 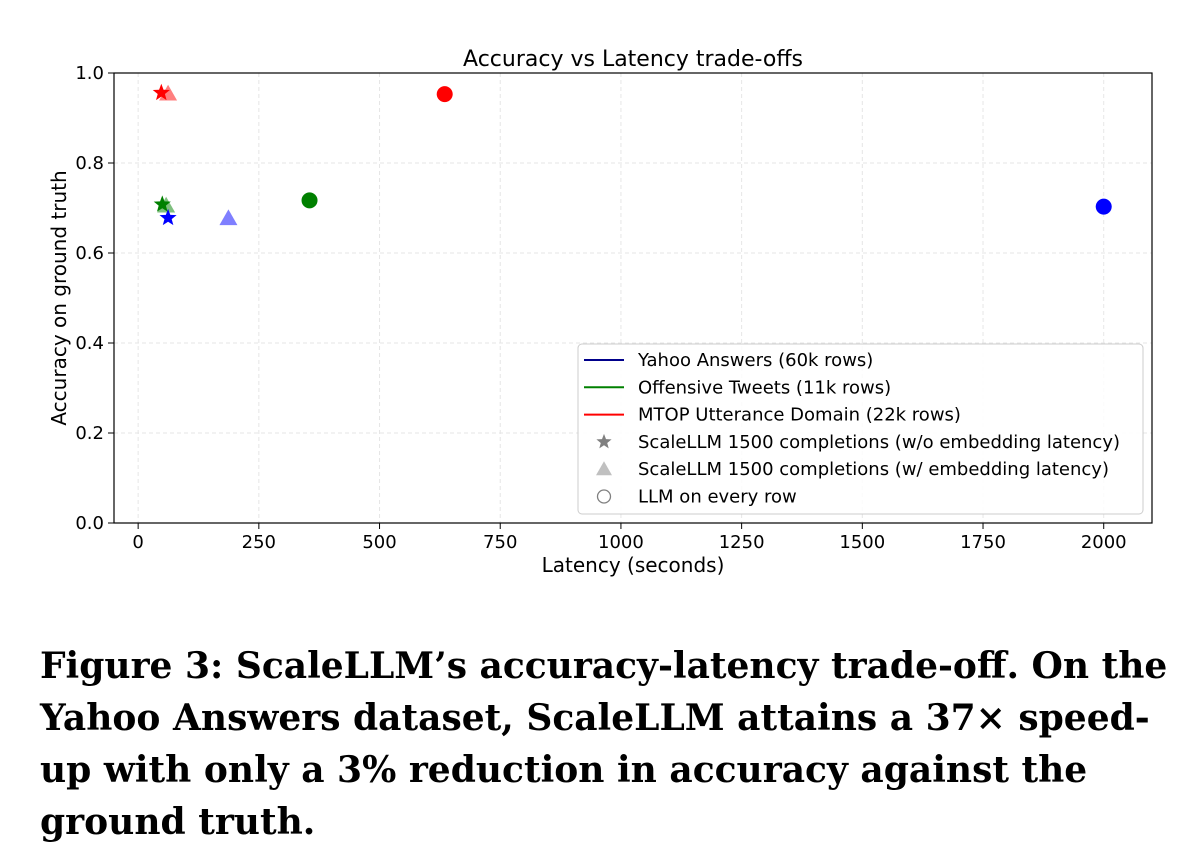 I want to click on y-tick-label: 0.4, so click(x=89, y=343).